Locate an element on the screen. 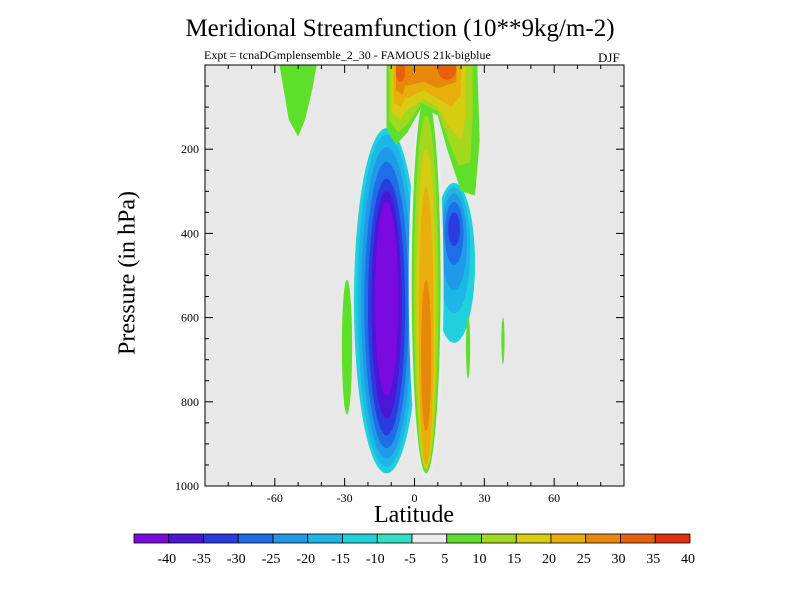 This screenshot has height=600, width=800. contour-neg-40-sh is located at coordinates (386, 298).